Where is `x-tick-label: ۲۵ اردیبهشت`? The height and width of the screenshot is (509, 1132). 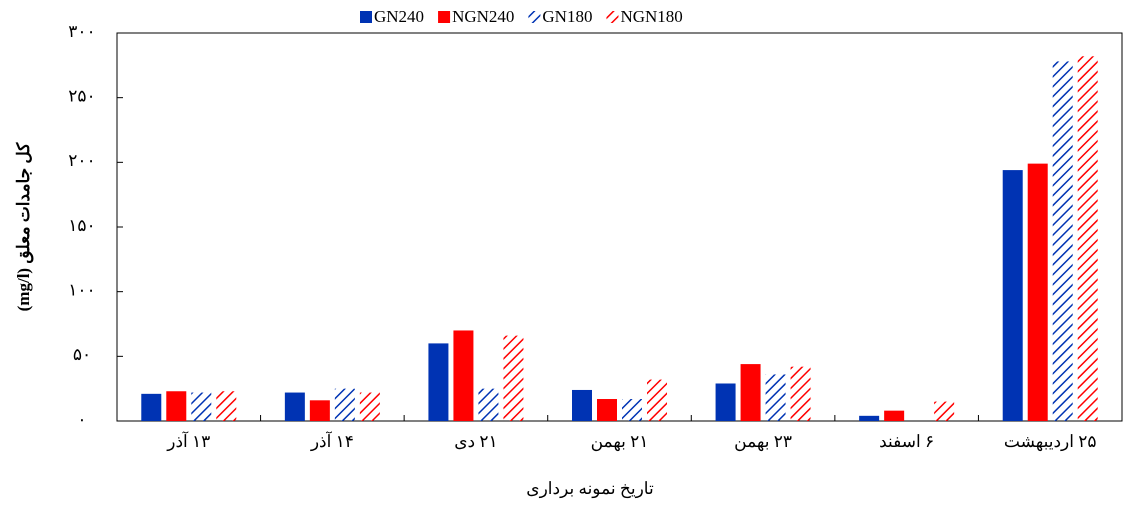
x-tick-label: ۲۵ اردیبهشت is located at coordinates (1050, 442).